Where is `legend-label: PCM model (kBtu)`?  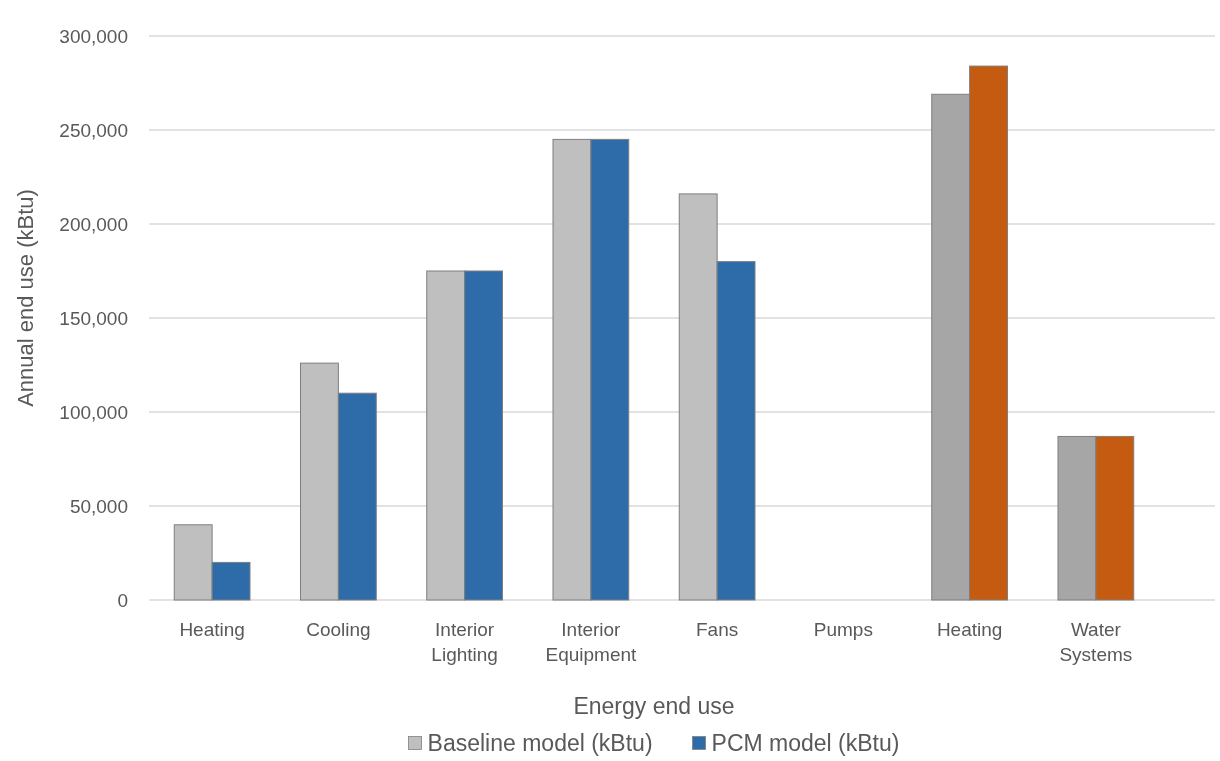 legend-label: PCM model (kBtu) is located at coordinates (805, 743).